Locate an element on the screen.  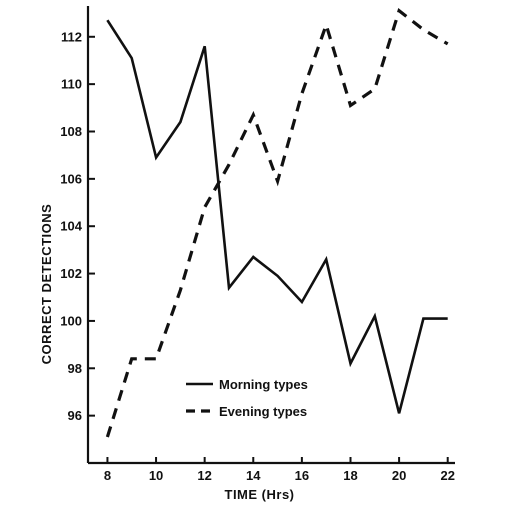
y-tick-label: 110 is located at coordinates (71, 84).